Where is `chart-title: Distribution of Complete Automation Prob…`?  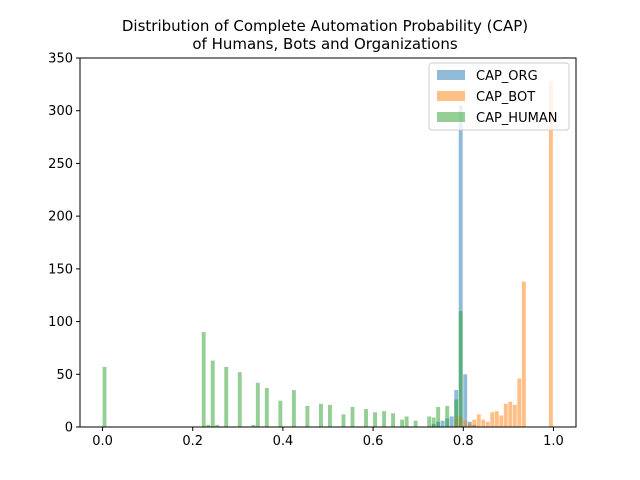 chart-title: Distribution of Complete Automation Prob… is located at coordinates (325, 26).